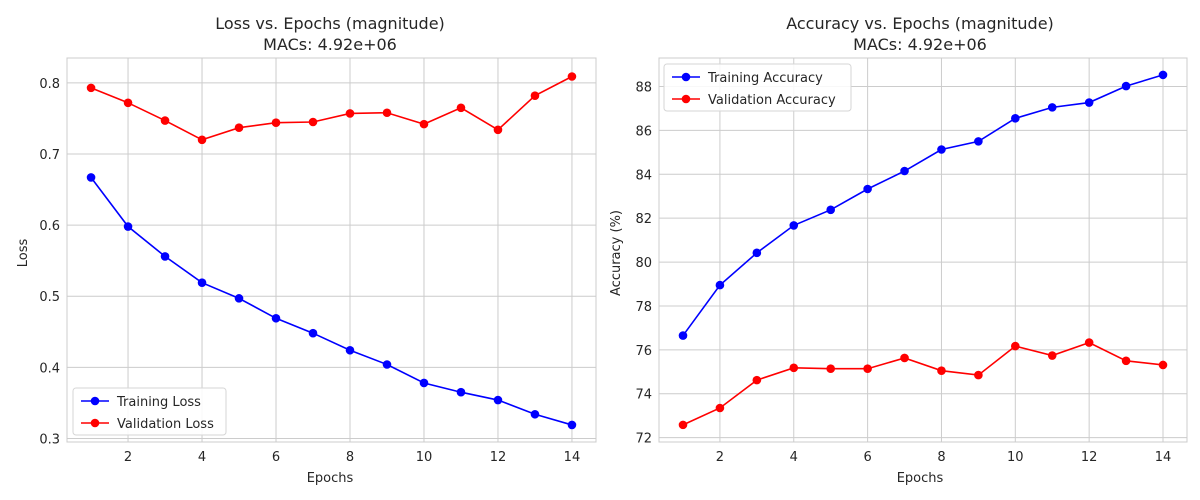 The width and height of the screenshot is (1200, 500). Describe the element at coordinates (765, 78) in the screenshot. I see `training-accuracy-legend-label: Training Accuracy` at that location.